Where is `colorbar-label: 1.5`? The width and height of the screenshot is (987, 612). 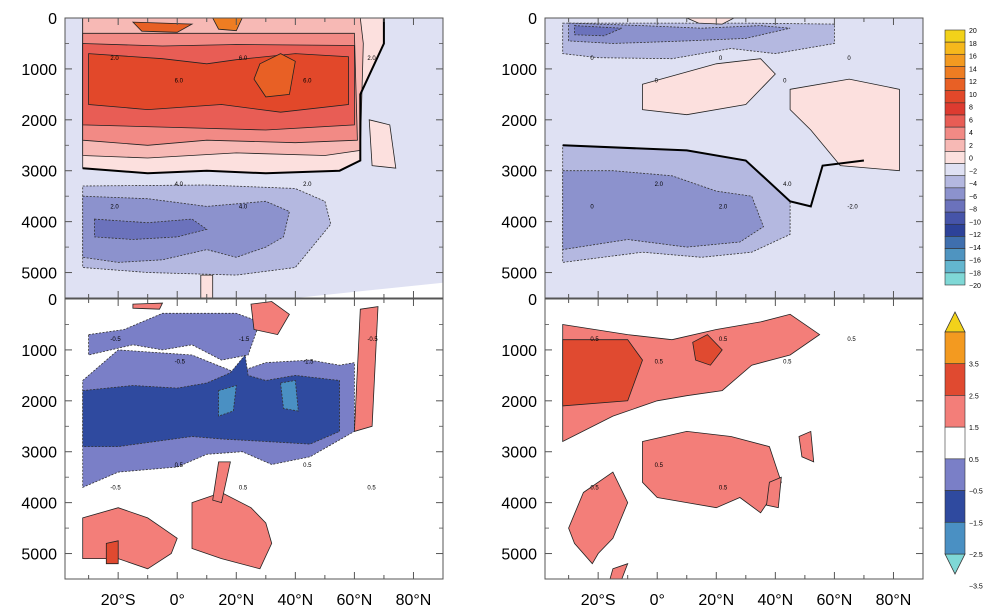 colorbar-label: 1.5 is located at coordinates (974, 428).